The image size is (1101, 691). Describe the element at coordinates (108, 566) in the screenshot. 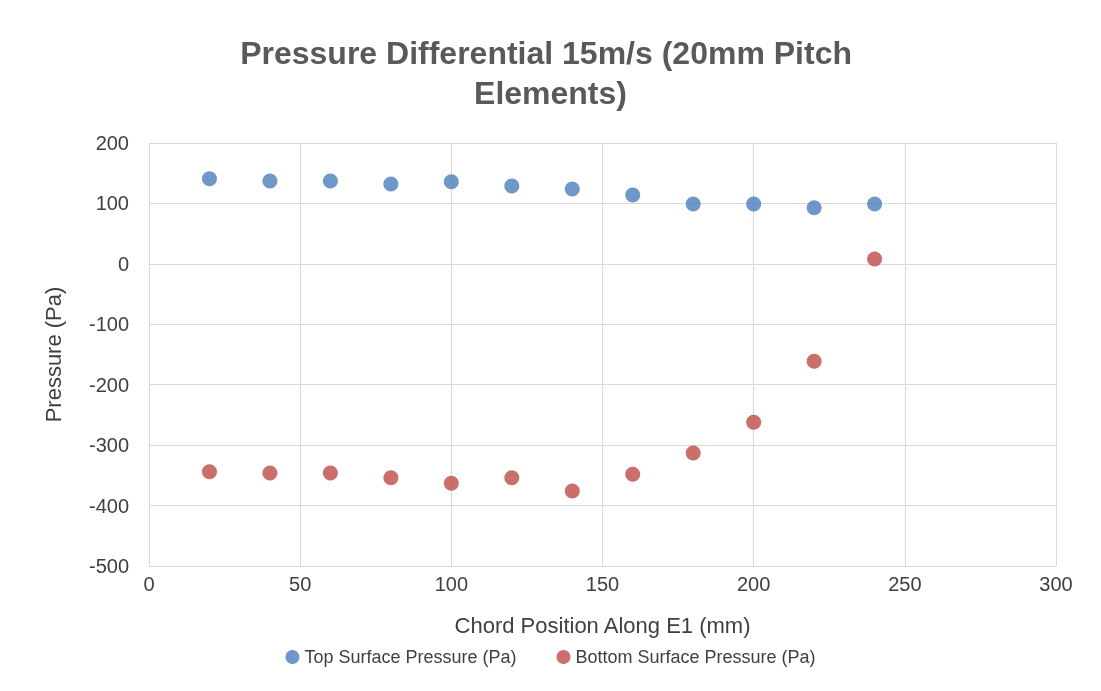

I see `y-tick-label: -500` at that location.